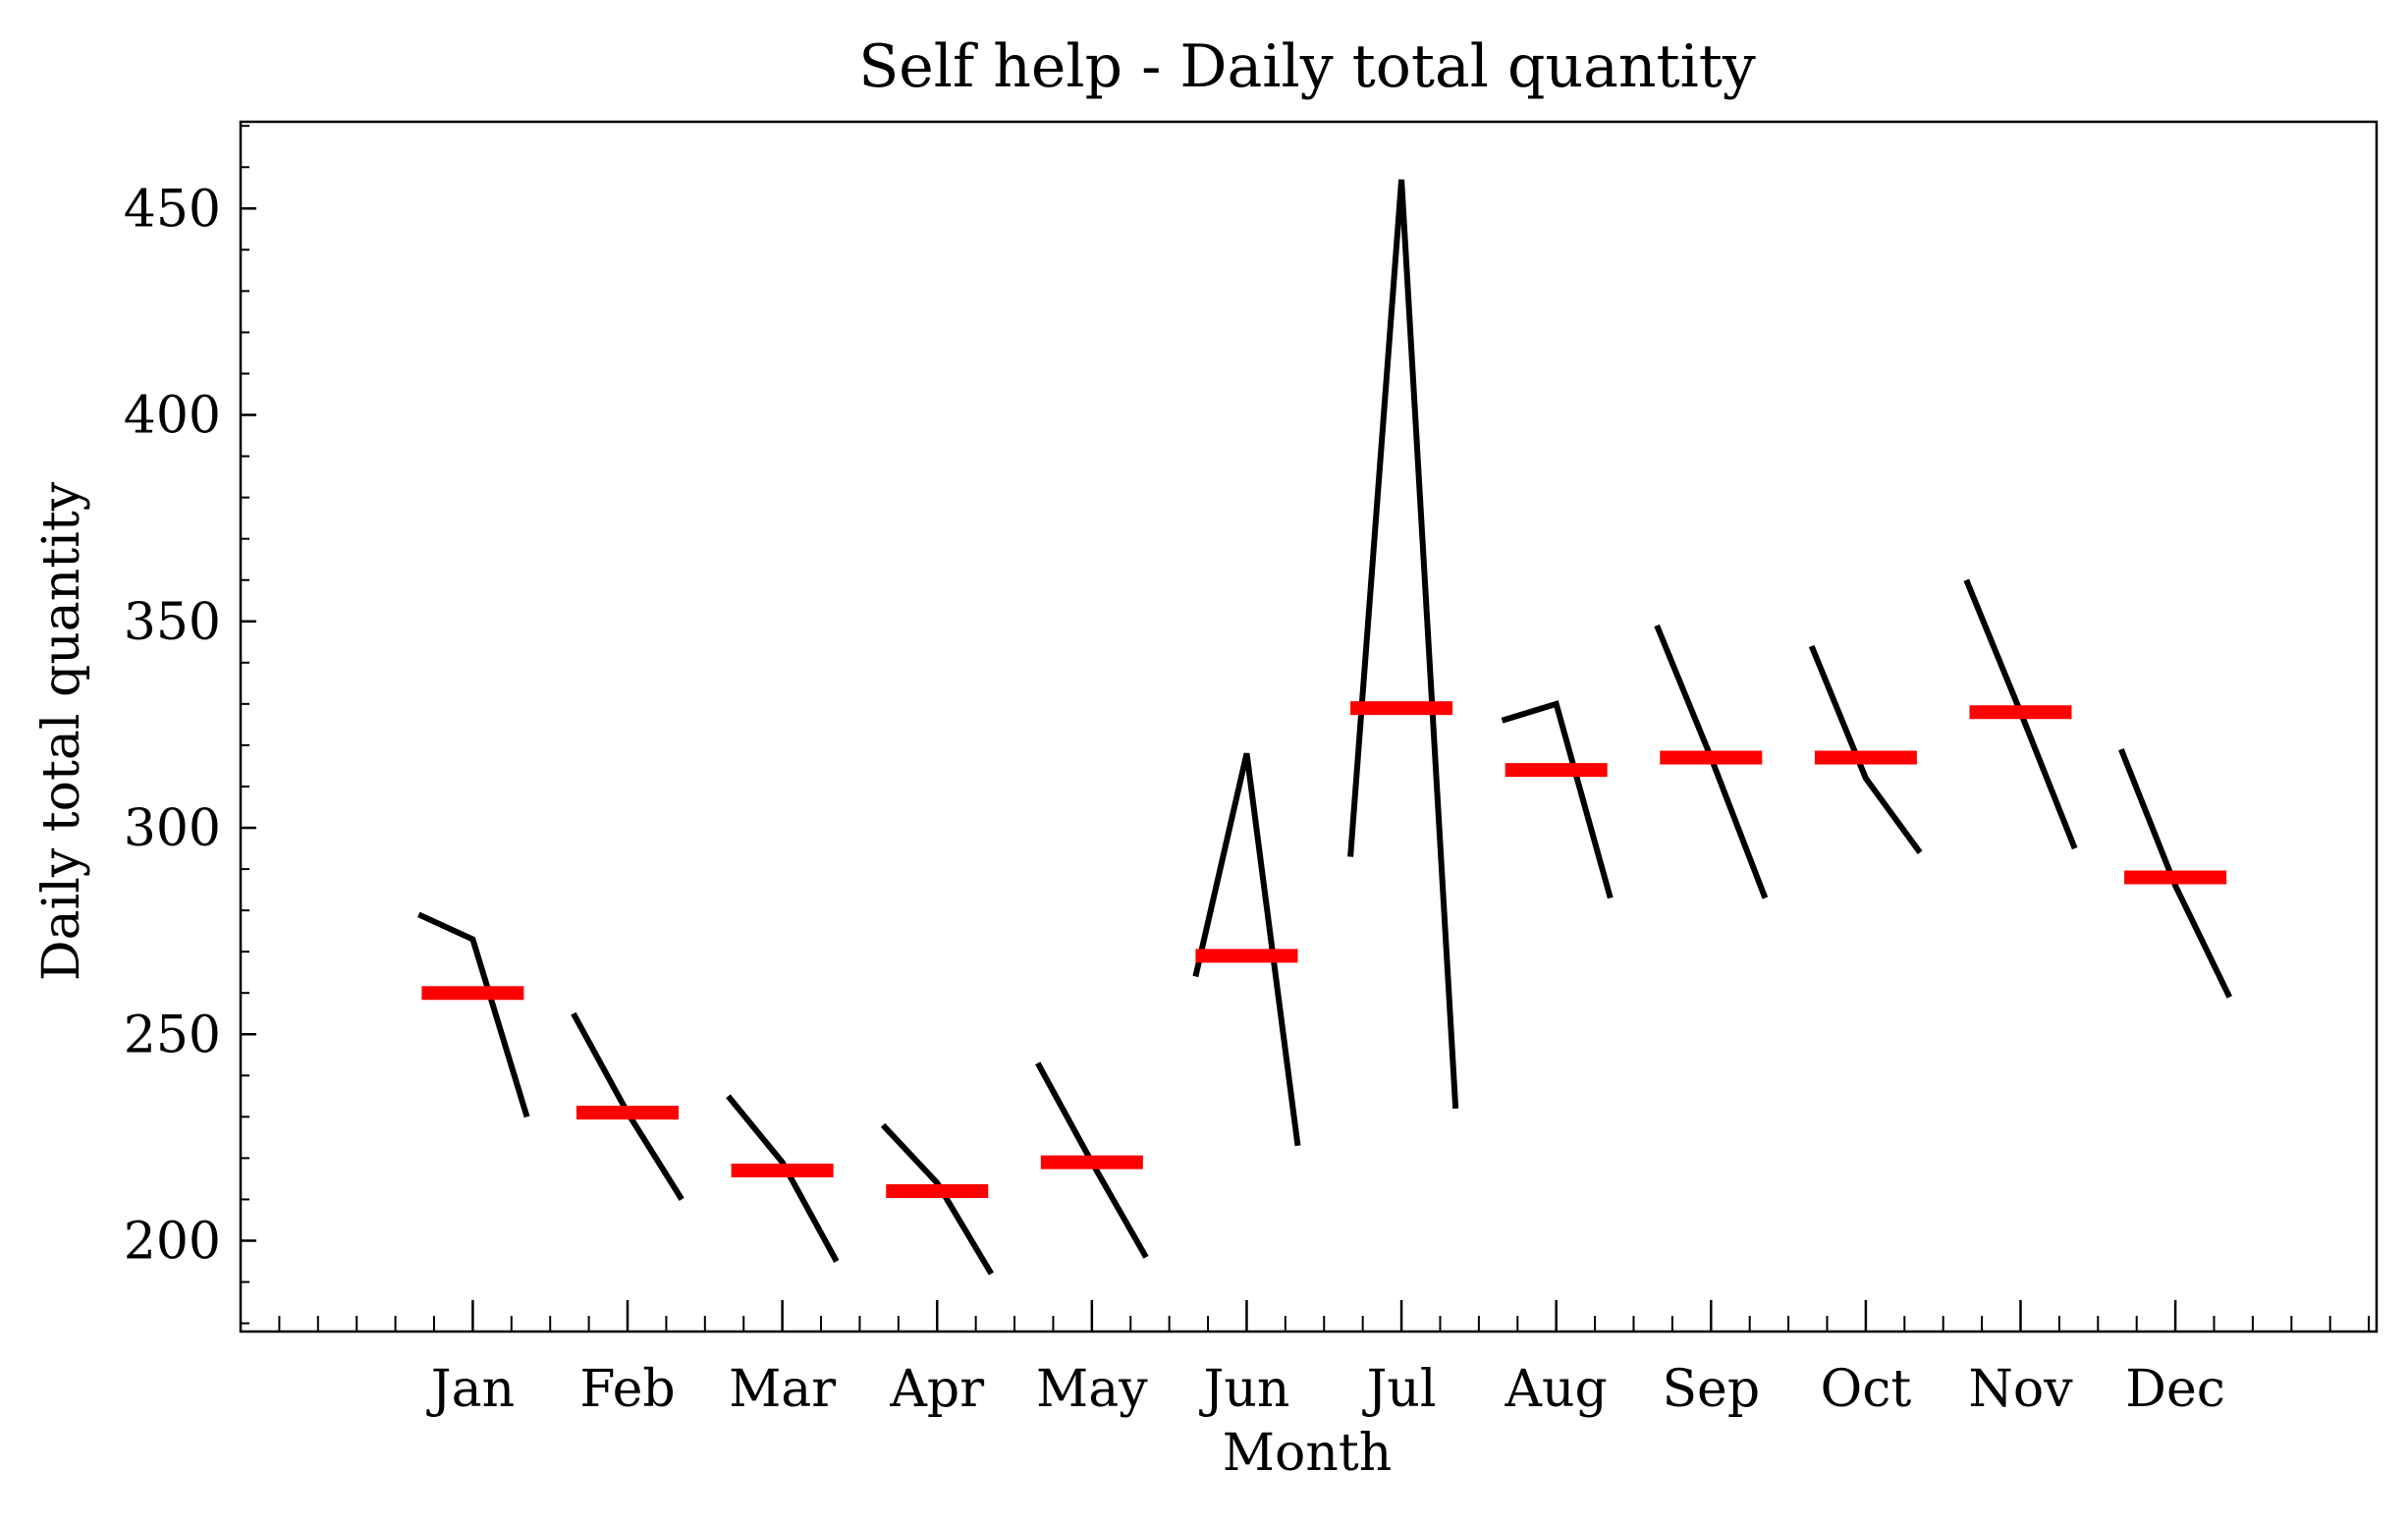 The image size is (2408, 1524). I want to click on series-line-jan, so click(474, 1014).